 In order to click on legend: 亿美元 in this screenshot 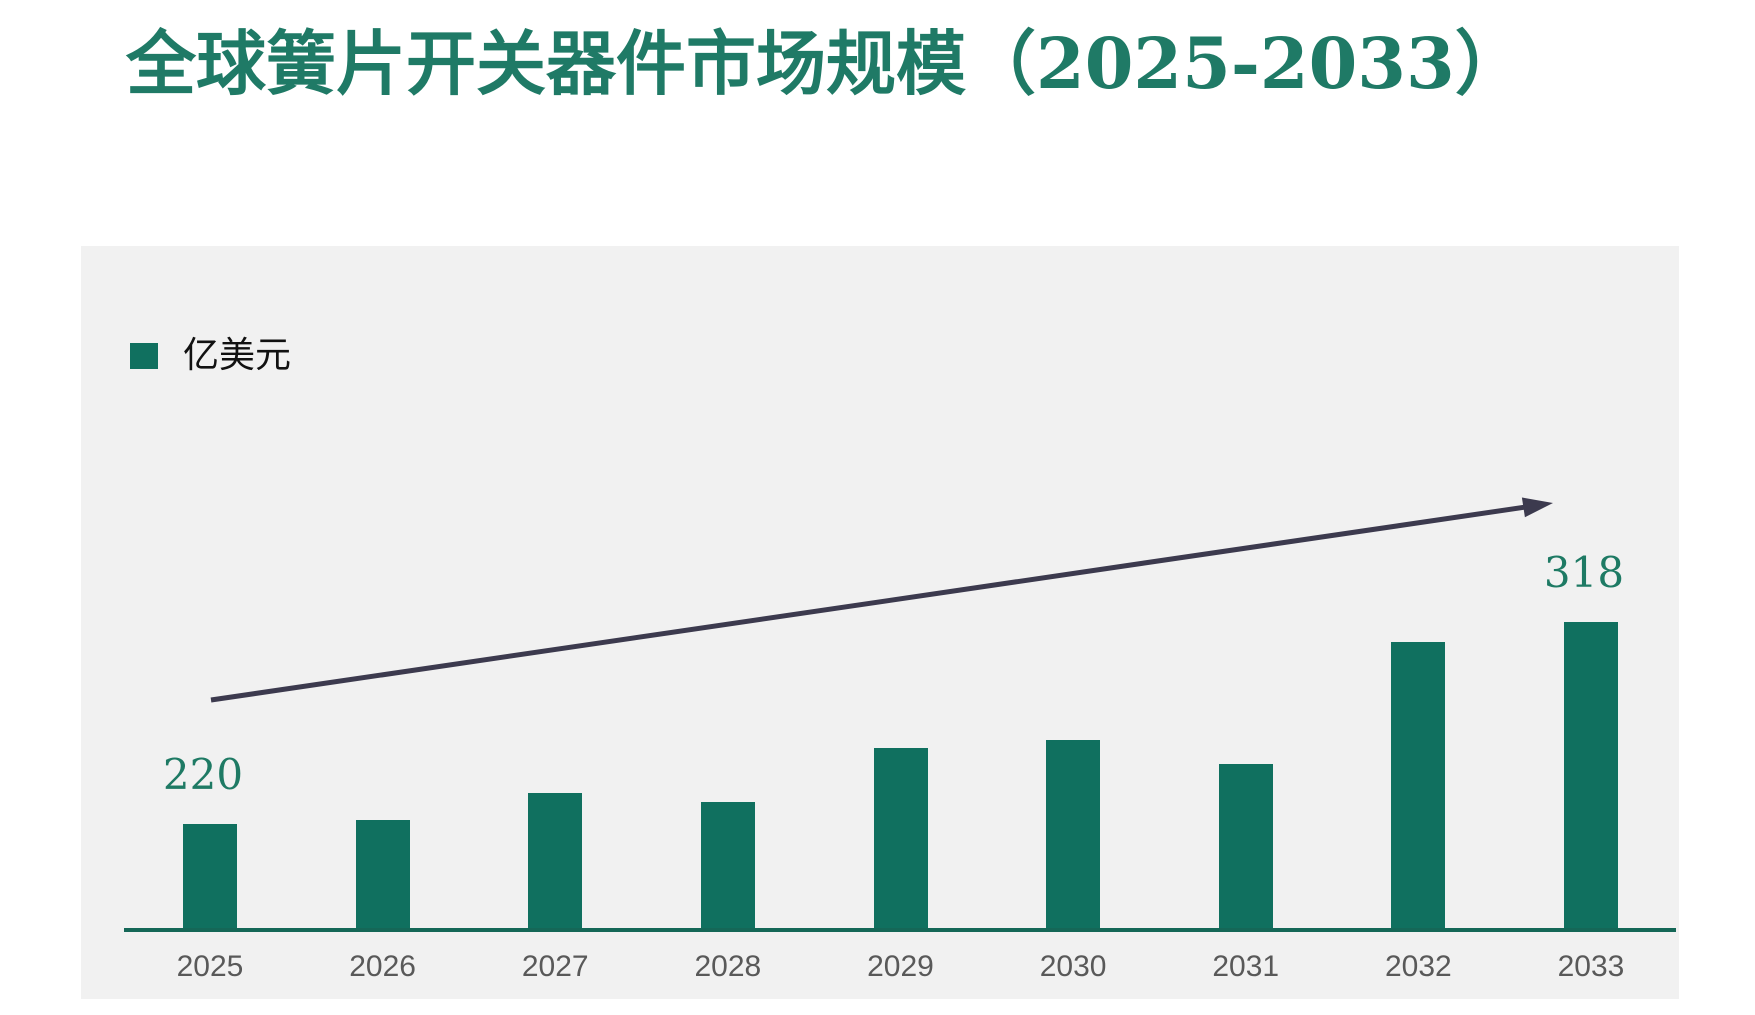, I will do `click(210, 352)`.